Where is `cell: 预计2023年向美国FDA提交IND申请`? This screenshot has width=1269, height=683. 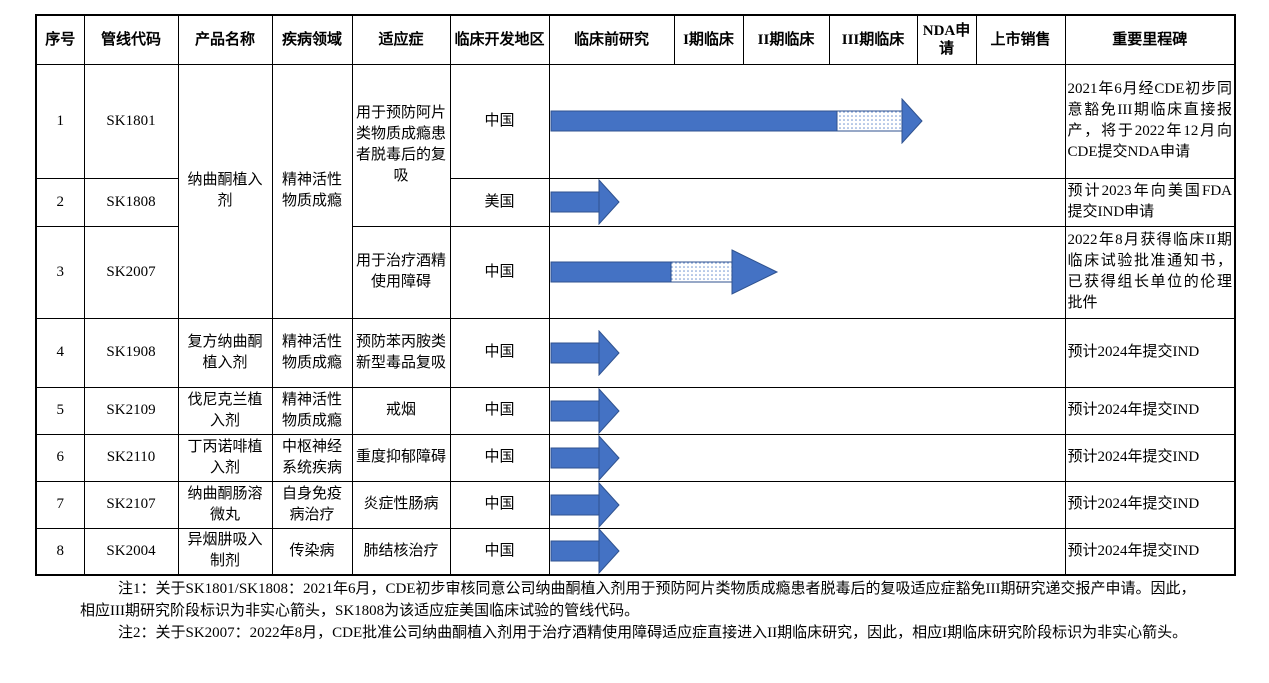
cell: 预计2023年向美国FDA提交IND申请 is located at coordinates (1150, 202).